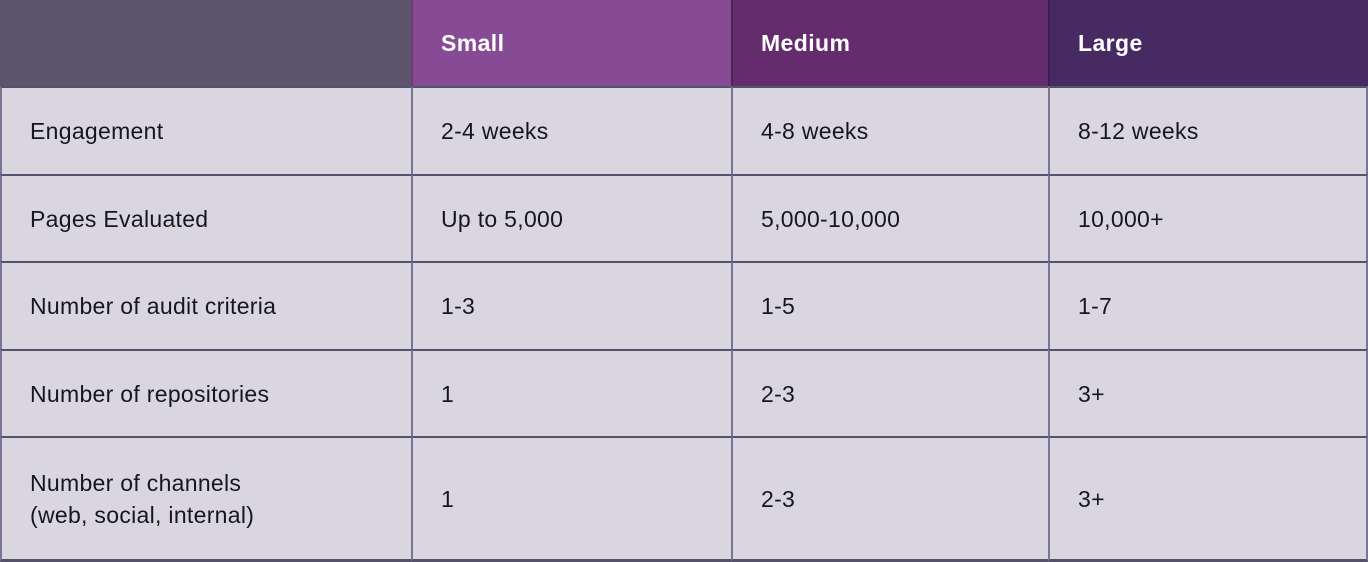  I want to click on row-label-audit-criteria: Number of audit criteria, so click(205, 305).